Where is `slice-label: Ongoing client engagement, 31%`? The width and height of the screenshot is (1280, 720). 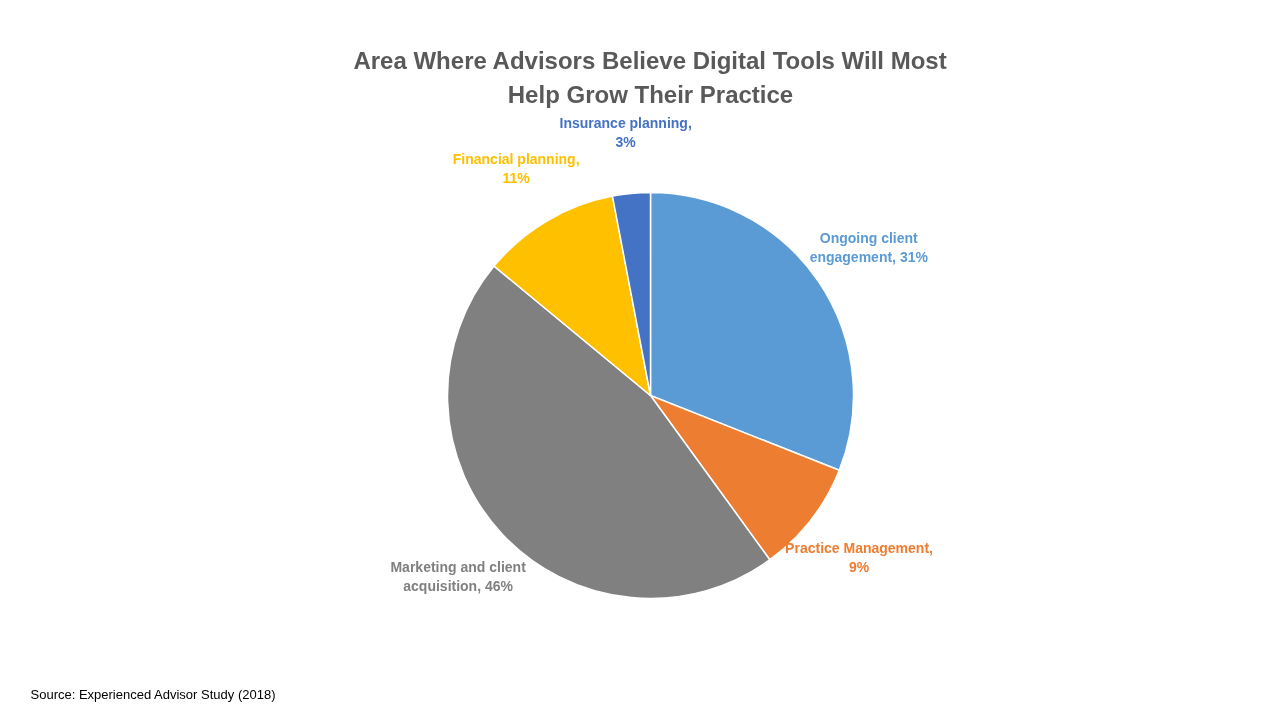 slice-label: Ongoing client engagement, 31% is located at coordinates (869, 247).